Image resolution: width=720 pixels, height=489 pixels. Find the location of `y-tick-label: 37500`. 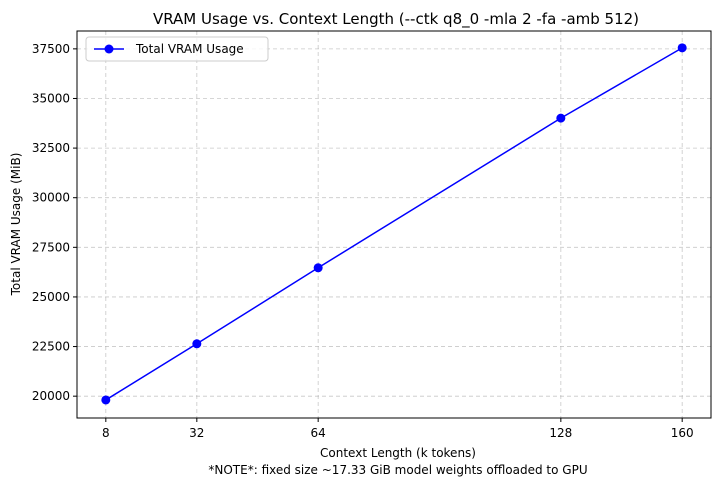

y-tick-label: 37500 is located at coordinates (51, 49).